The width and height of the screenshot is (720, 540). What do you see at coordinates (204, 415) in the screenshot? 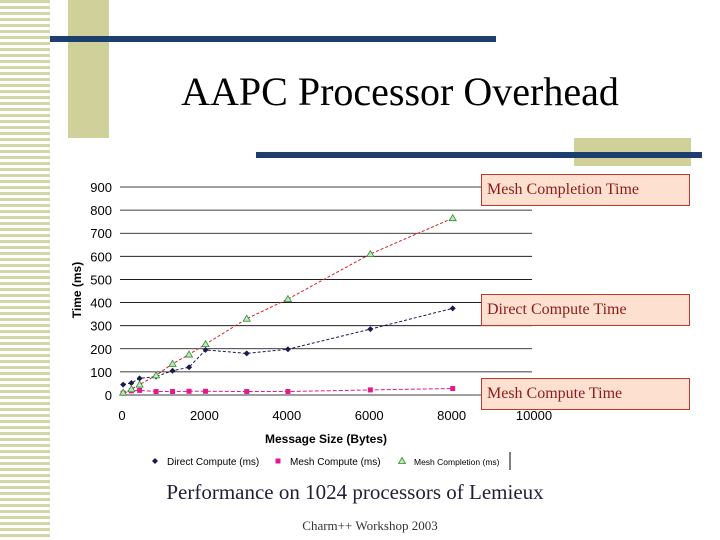
I see `x-tick-2000: 2000` at bounding box center [204, 415].